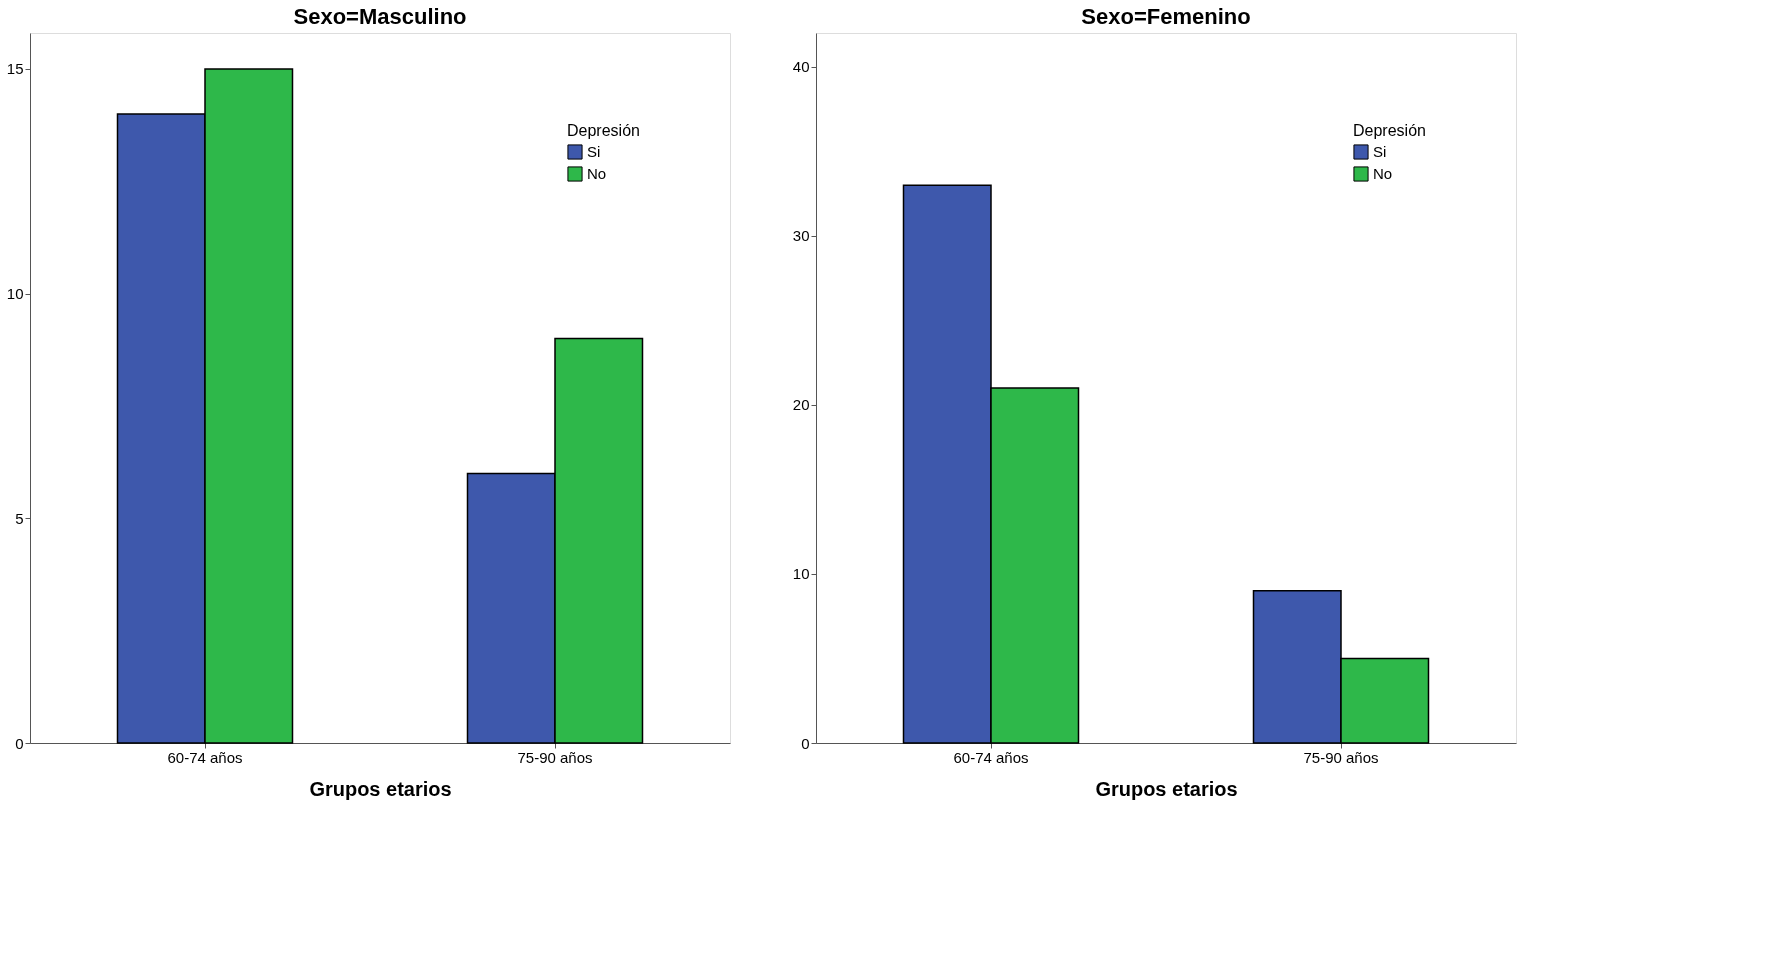  I want to click on y-tick-label: 5, so click(19, 518).